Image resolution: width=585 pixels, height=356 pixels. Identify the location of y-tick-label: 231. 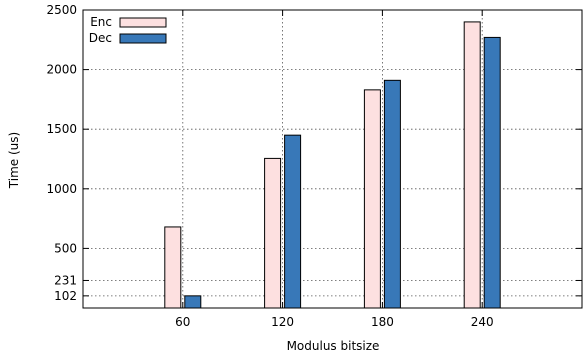
(65, 280).